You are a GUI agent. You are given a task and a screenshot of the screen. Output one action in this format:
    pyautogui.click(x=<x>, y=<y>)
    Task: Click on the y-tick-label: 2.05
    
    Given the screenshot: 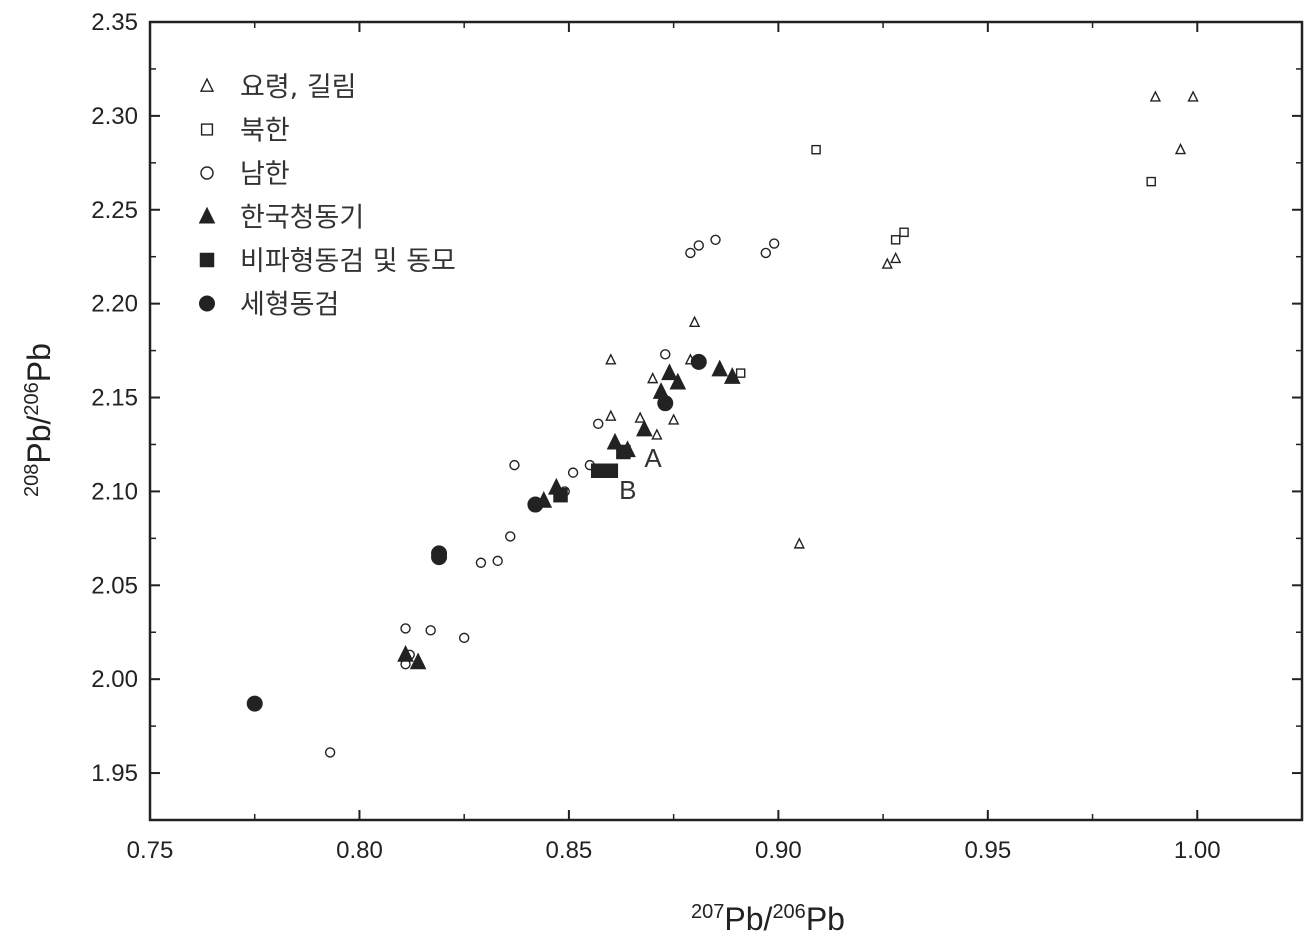 What is the action you would take?
    pyautogui.click(x=114, y=585)
    